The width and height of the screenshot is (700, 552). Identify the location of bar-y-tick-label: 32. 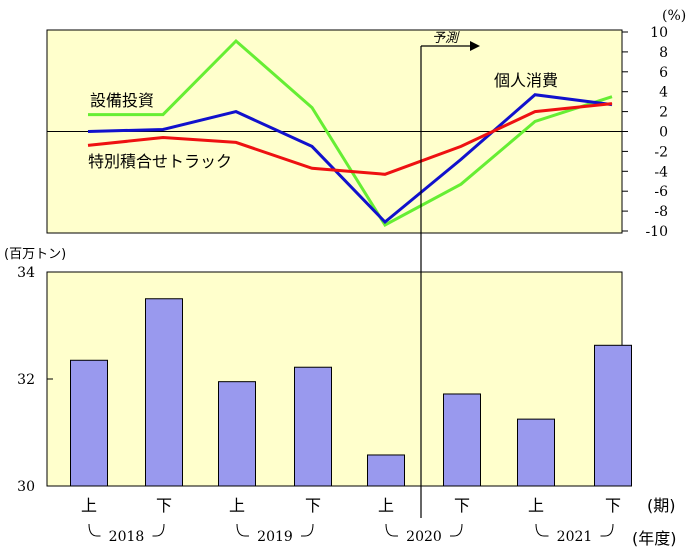
(26, 380).